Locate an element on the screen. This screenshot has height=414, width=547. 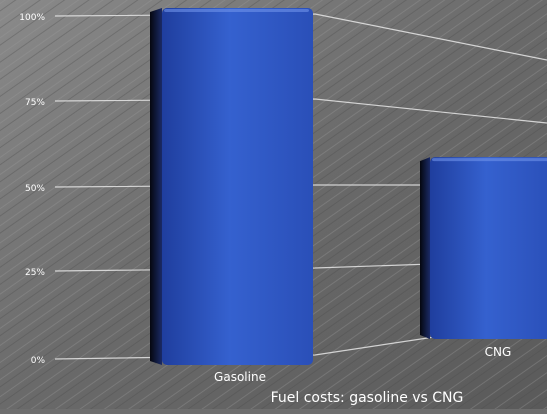
chart-title: Fuel costs: gasoline vs CNG is located at coordinates (367, 398).